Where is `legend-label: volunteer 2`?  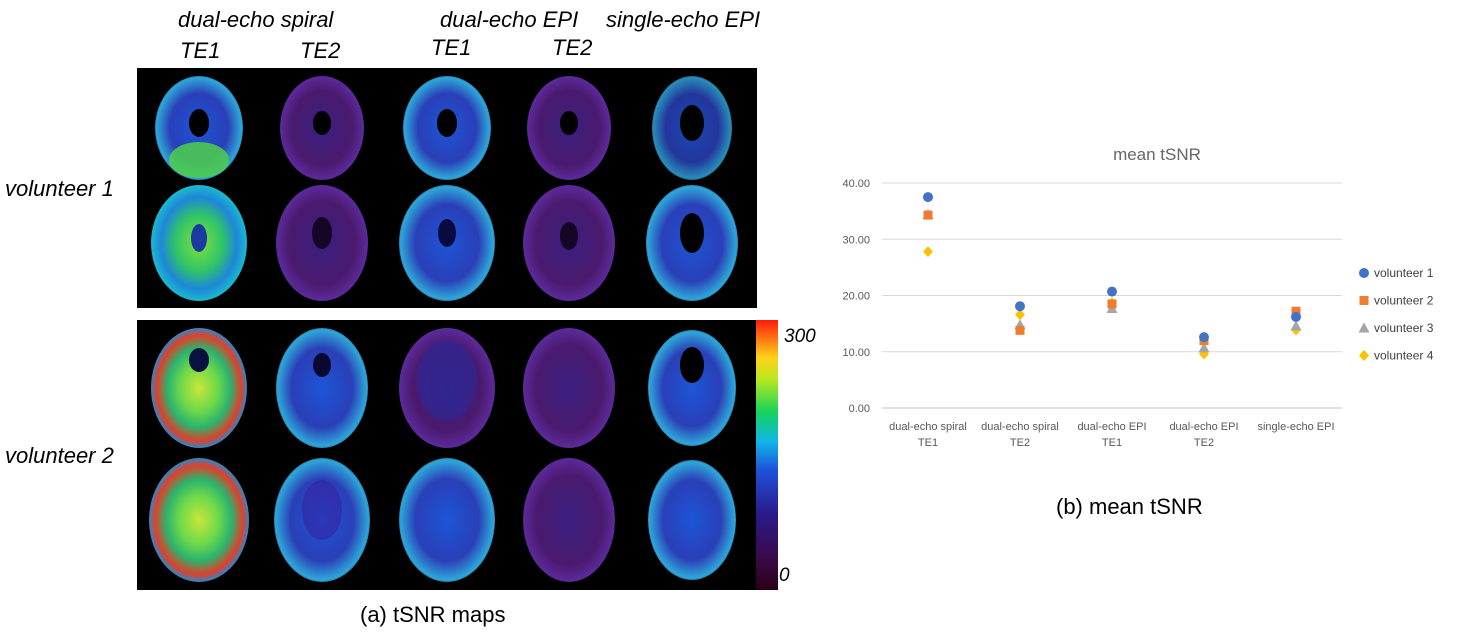 legend-label: volunteer 2 is located at coordinates (1404, 301).